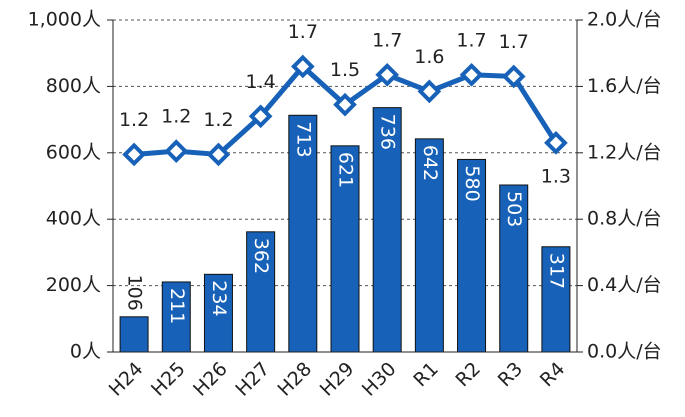 The image size is (685, 417). Describe the element at coordinates (379, 379) in the screenshot. I see `x-tick-label: H30` at that location.